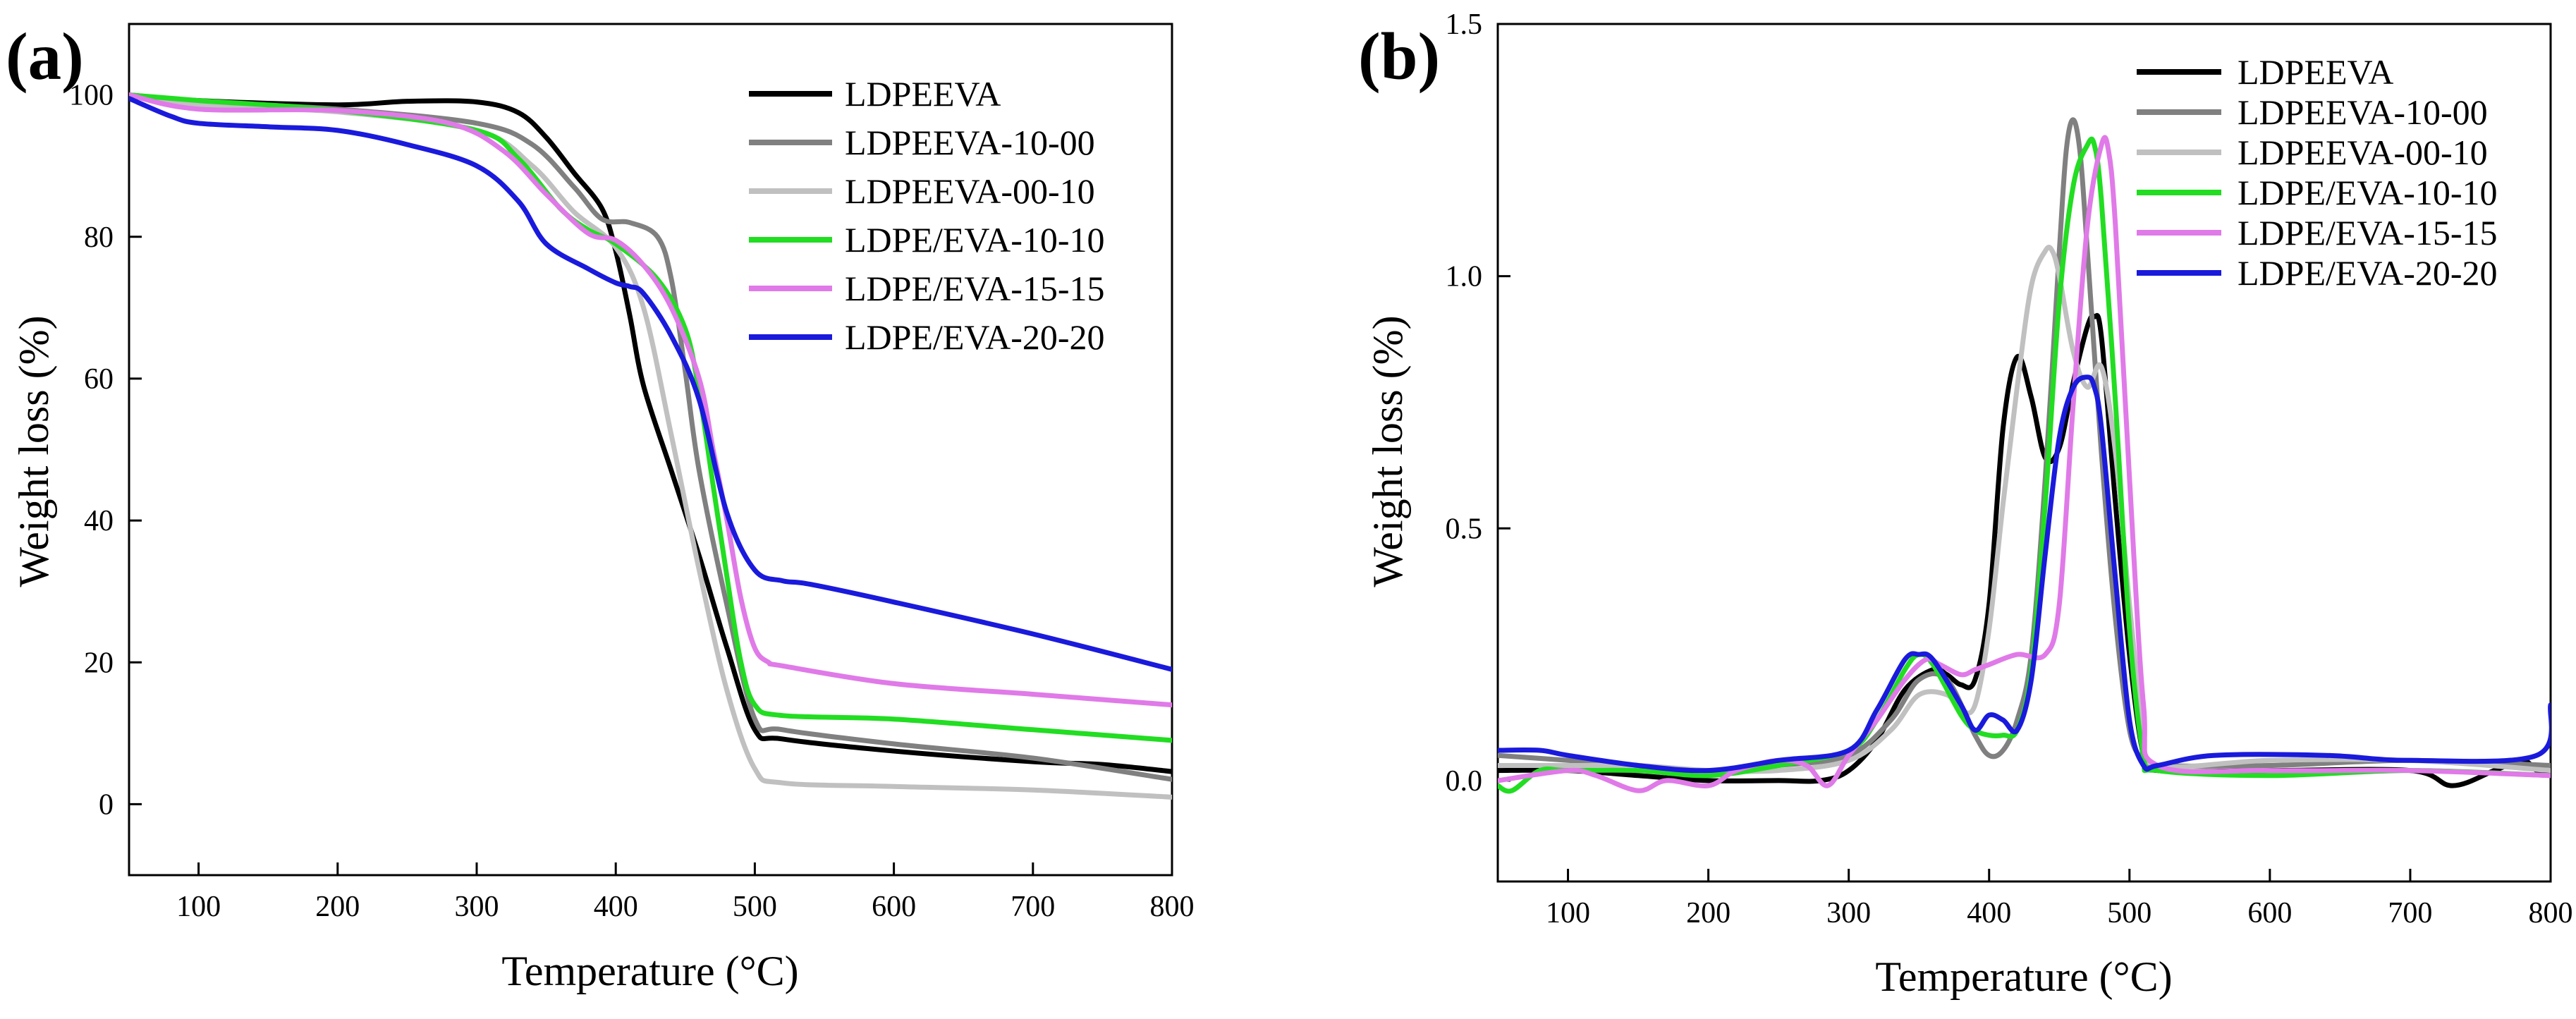 The height and width of the screenshot is (1019, 2576). Describe the element at coordinates (99, 237) in the screenshot. I see `y-tick-label: 80` at that location.